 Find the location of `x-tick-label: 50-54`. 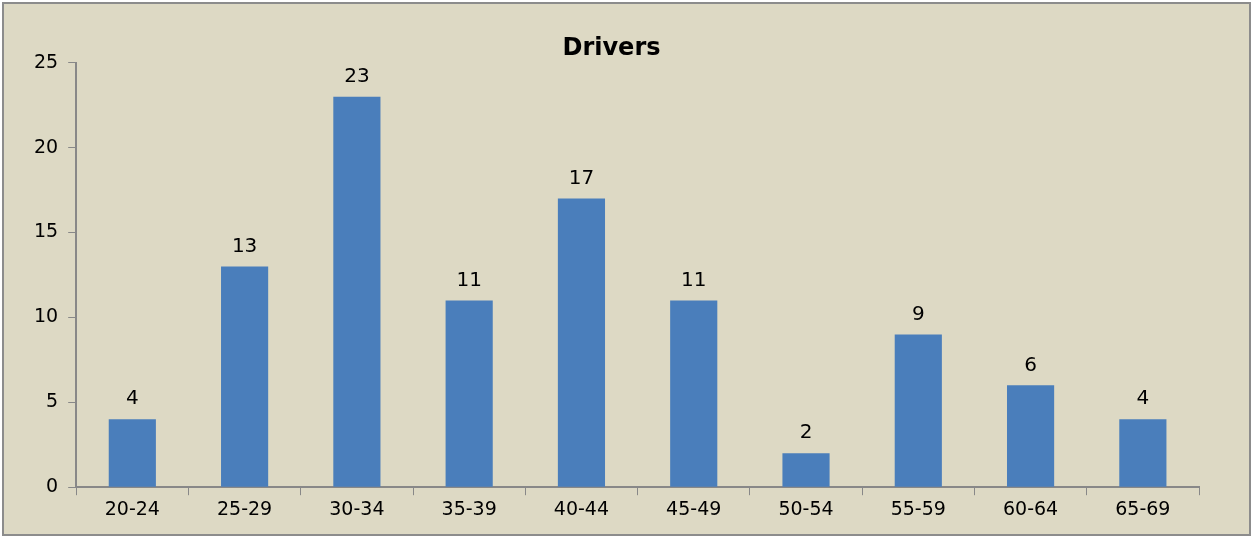

x-tick-label: 50-54 is located at coordinates (806, 507).